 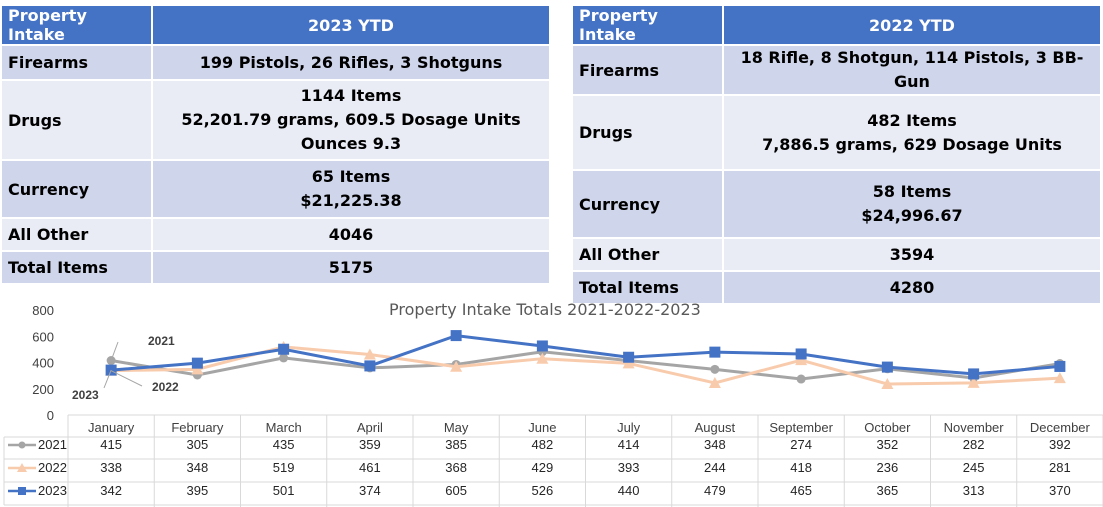 What do you see at coordinates (647, 254) in the screenshot?
I see `row-label: All Other` at bounding box center [647, 254].